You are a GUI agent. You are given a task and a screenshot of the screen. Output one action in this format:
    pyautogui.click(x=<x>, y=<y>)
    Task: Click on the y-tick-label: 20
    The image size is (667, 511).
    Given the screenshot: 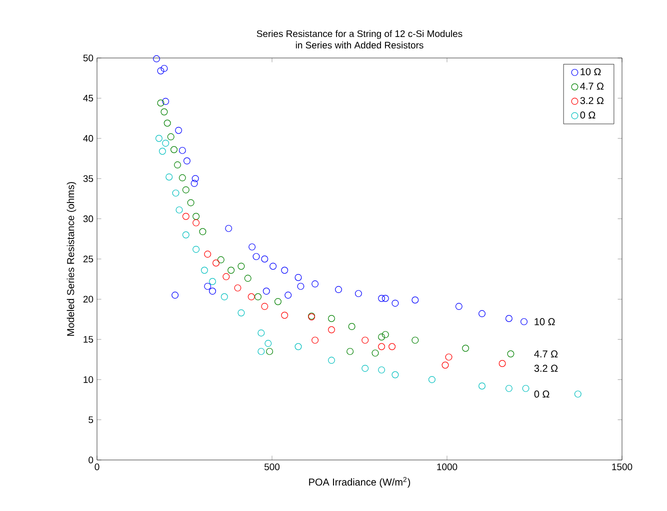 What is the action you would take?
    pyautogui.click(x=88, y=299)
    